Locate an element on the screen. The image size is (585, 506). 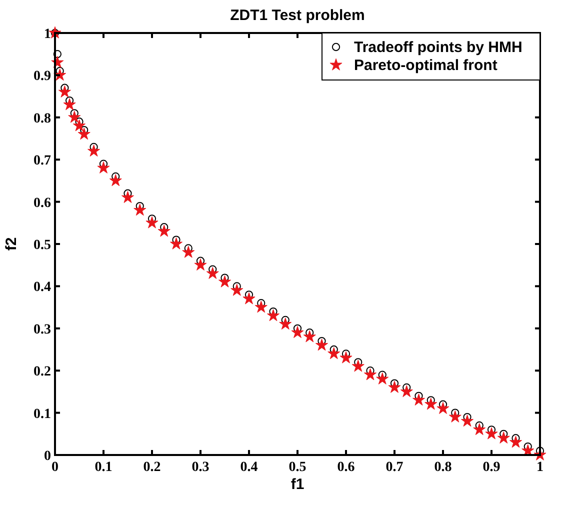
y-tick-label: 0 is located at coordinates (47, 456).